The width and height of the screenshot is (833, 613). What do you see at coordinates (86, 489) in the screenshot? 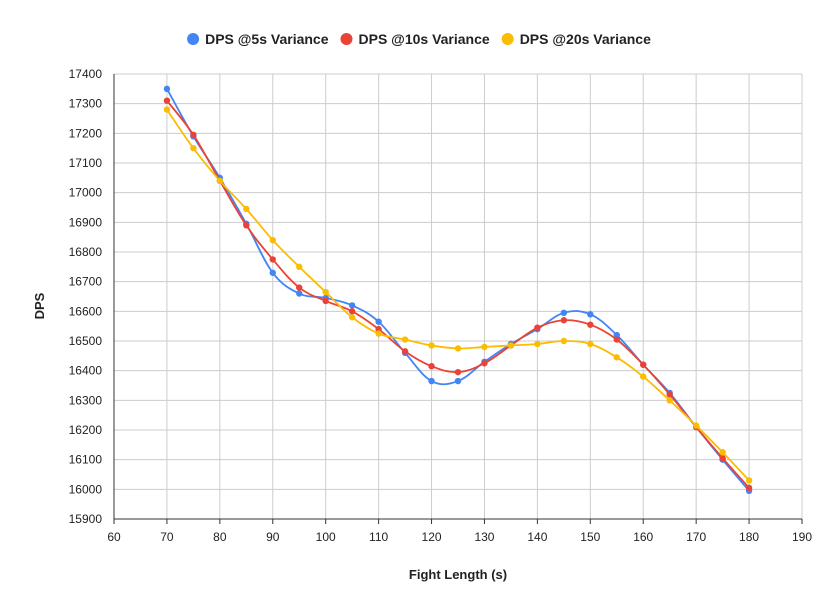
I see `y-tick-label: 16000` at bounding box center [86, 489].